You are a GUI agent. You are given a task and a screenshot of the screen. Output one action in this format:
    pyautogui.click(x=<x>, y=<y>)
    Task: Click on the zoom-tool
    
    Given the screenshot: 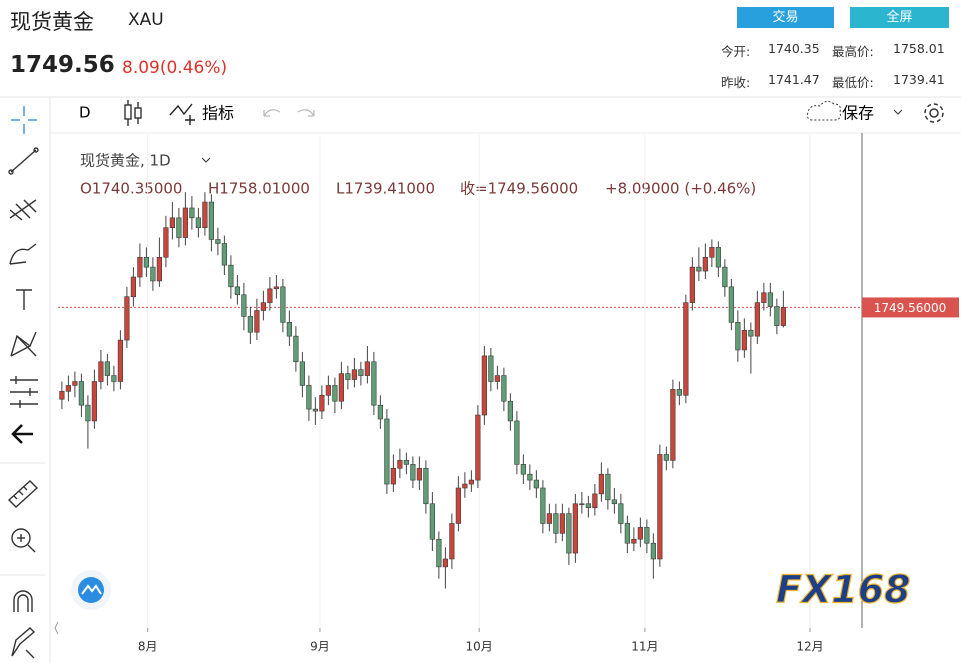 What is the action you would take?
    pyautogui.click(x=23, y=540)
    